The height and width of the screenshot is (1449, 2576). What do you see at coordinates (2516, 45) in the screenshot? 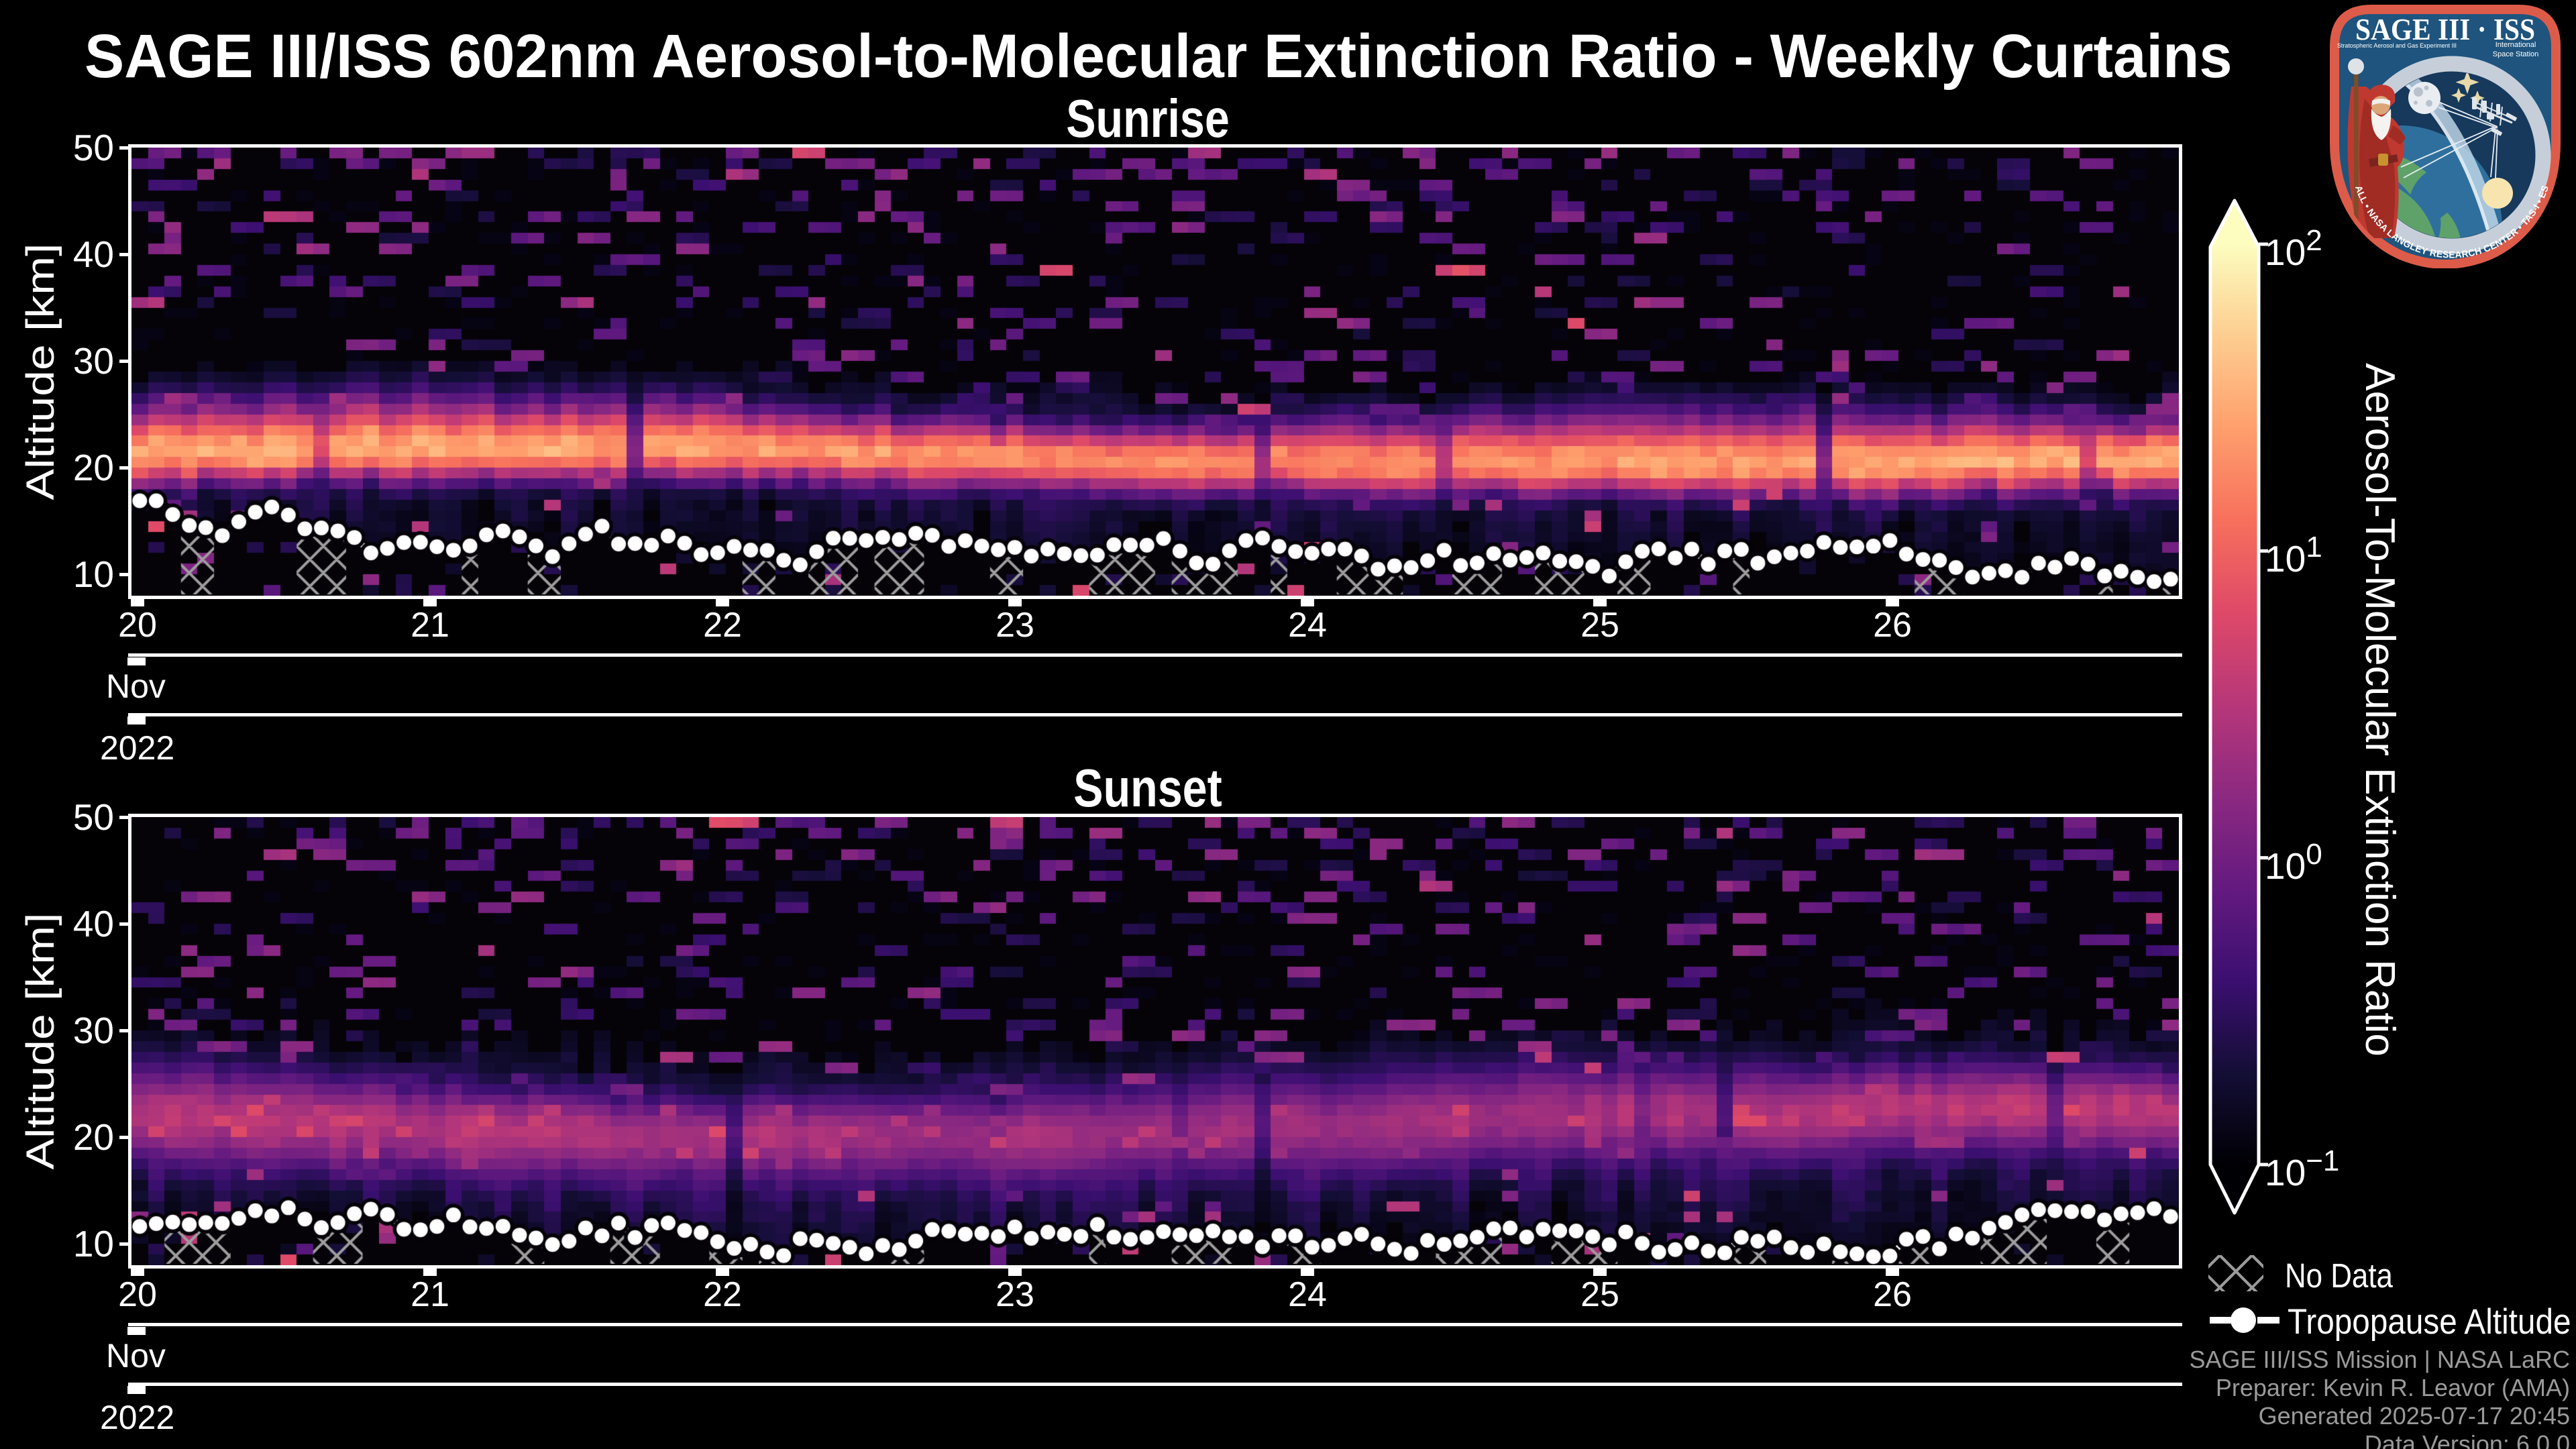
I see `svg-text: International` at bounding box center [2516, 45].